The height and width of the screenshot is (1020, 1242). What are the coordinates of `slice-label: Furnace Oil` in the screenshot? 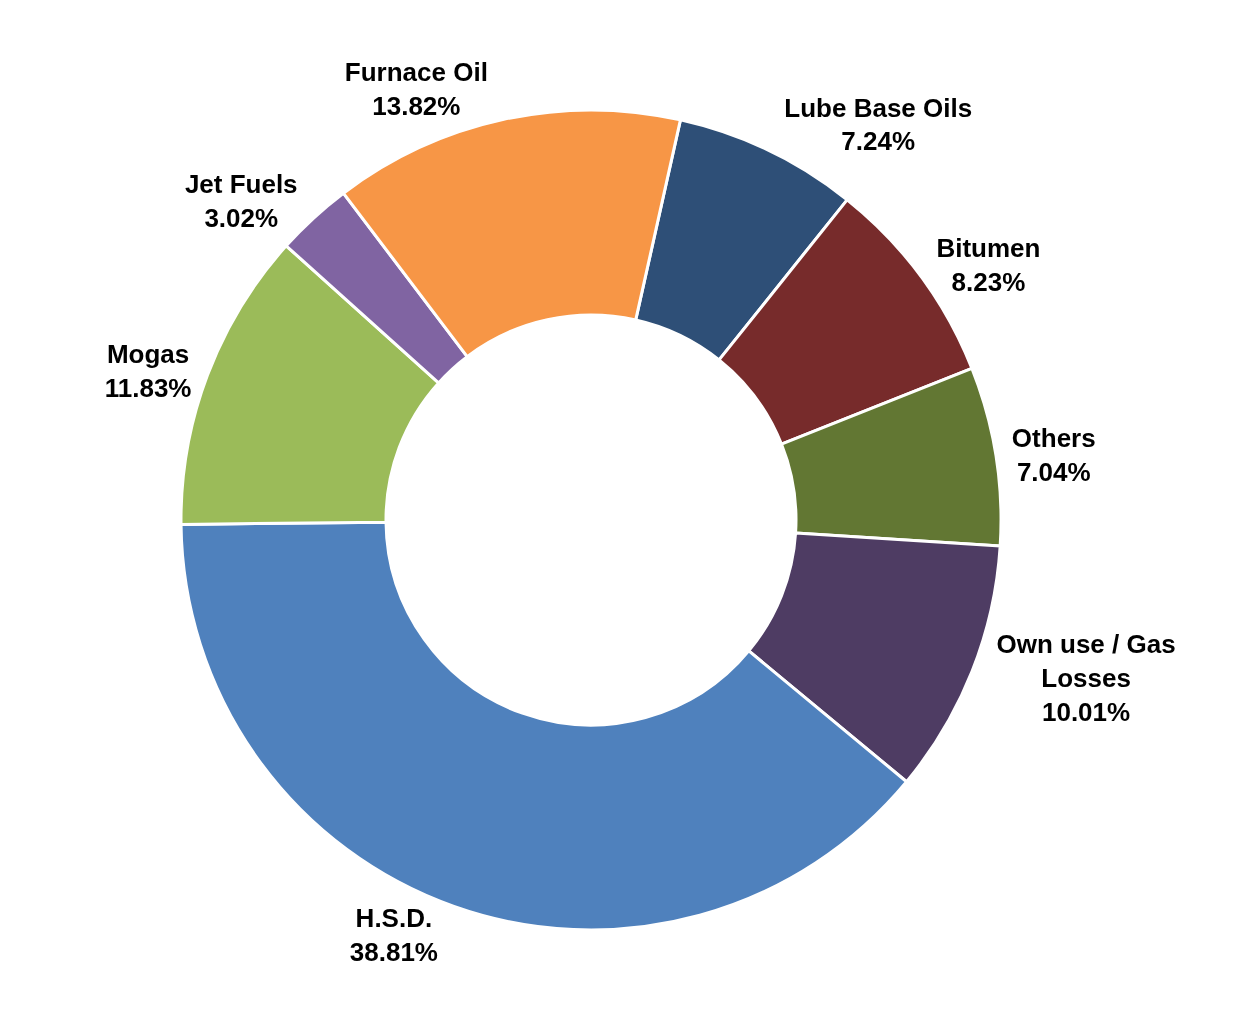 It's located at (416, 72).